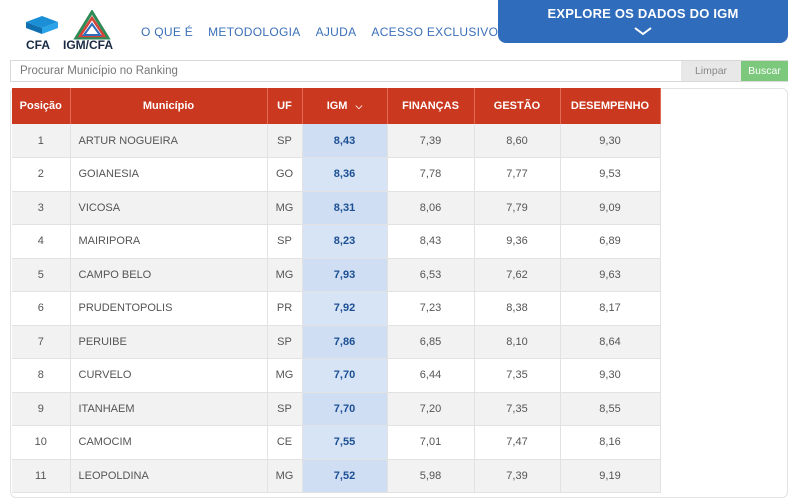 The image size is (800, 498). I want to click on cell-uf: PR, so click(285, 308).